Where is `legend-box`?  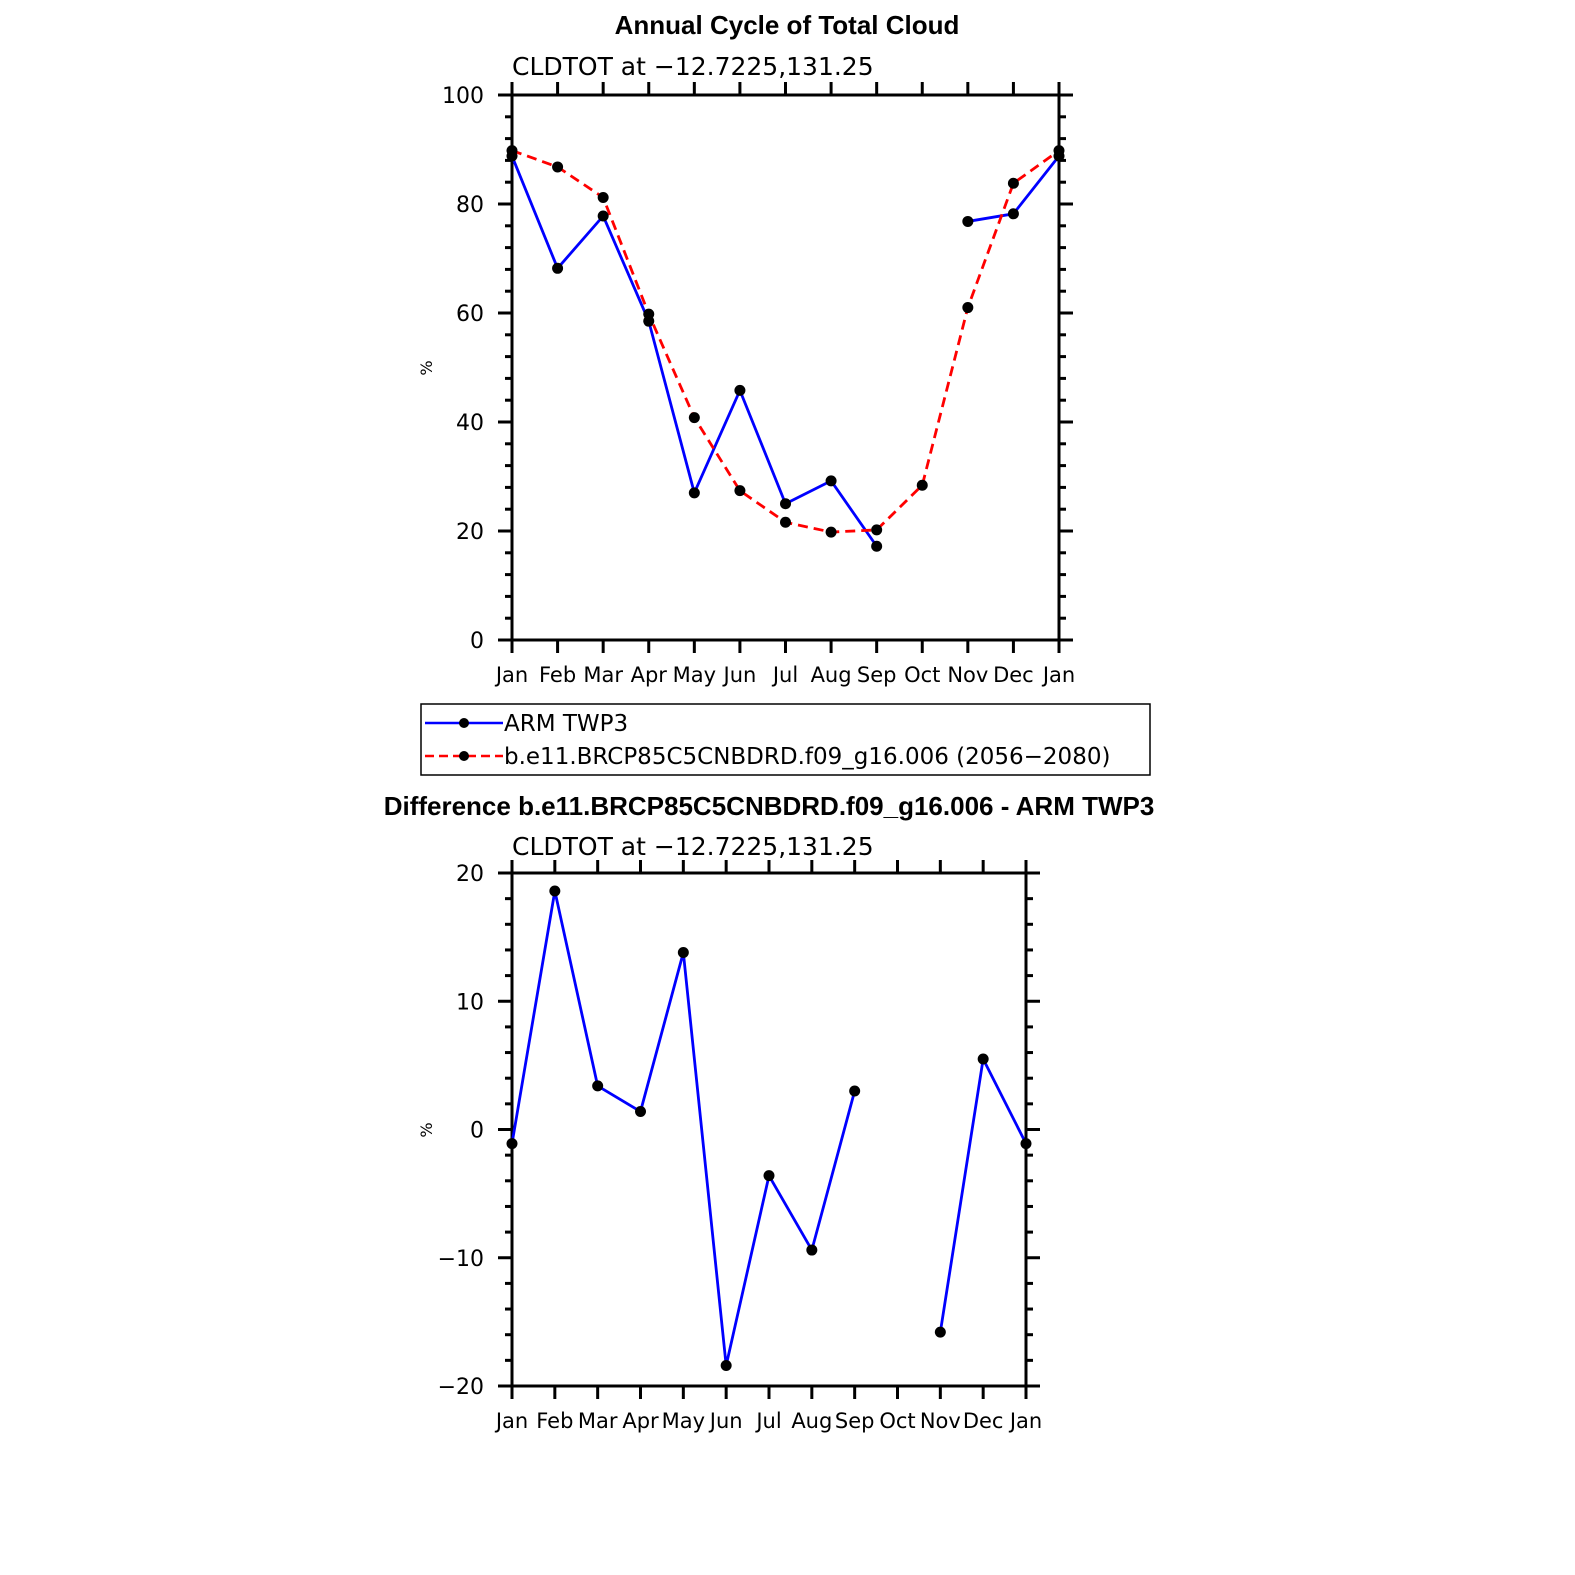 legend-box is located at coordinates (785, 739).